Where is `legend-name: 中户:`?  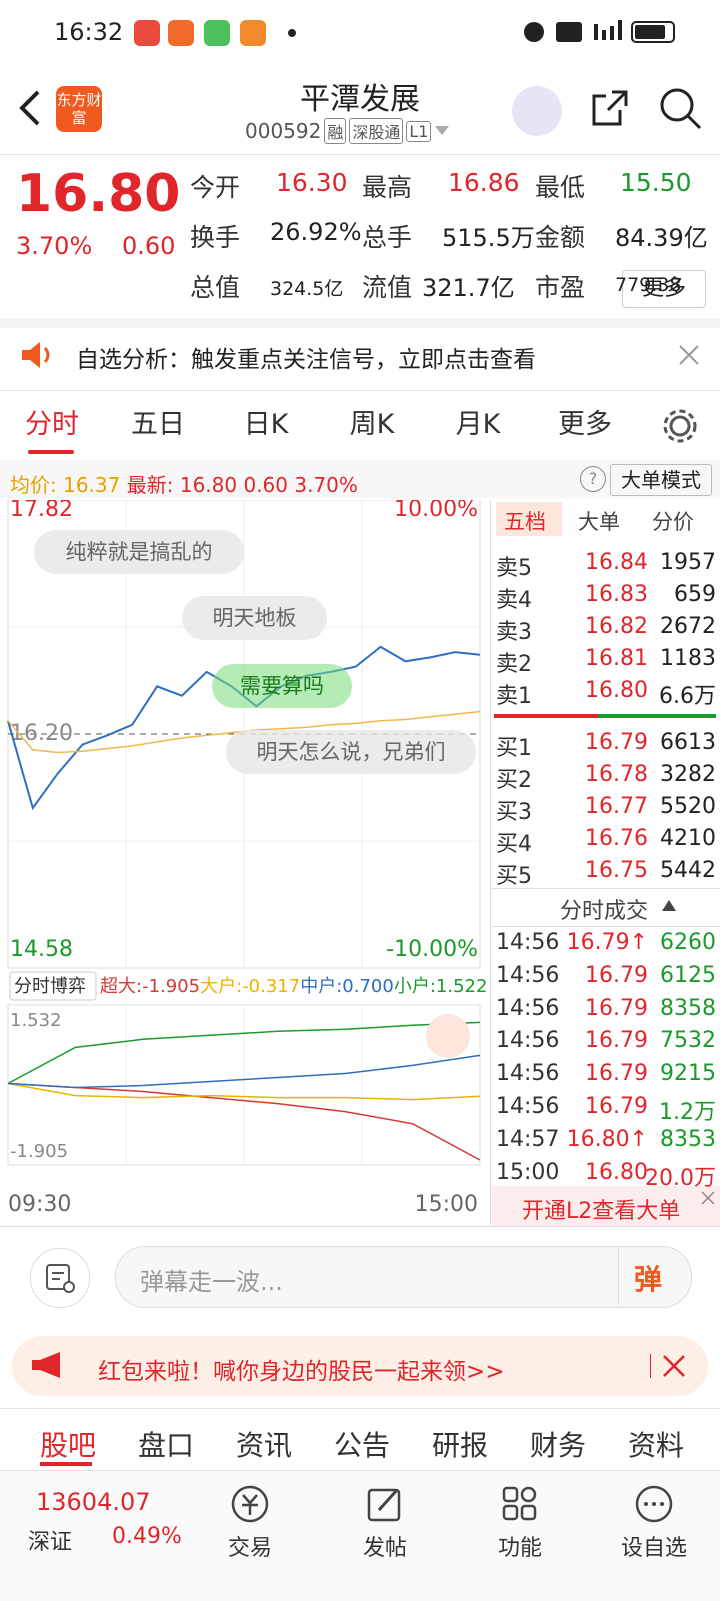
legend-name: 中户: is located at coordinates (321, 986).